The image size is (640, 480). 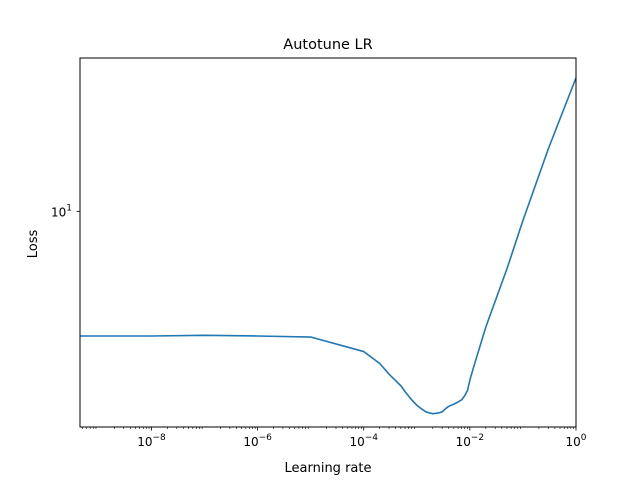 What do you see at coordinates (327, 45) in the screenshot?
I see `chart-title: Autotune LR` at bounding box center [327, 45].